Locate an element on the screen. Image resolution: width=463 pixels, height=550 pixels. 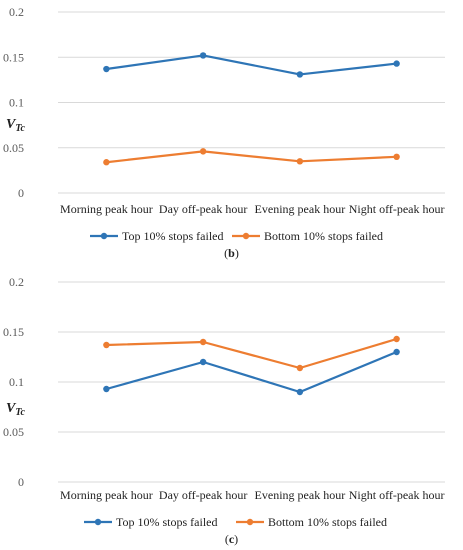
figure-caption-letter: c is located at coordinates (232, 539).